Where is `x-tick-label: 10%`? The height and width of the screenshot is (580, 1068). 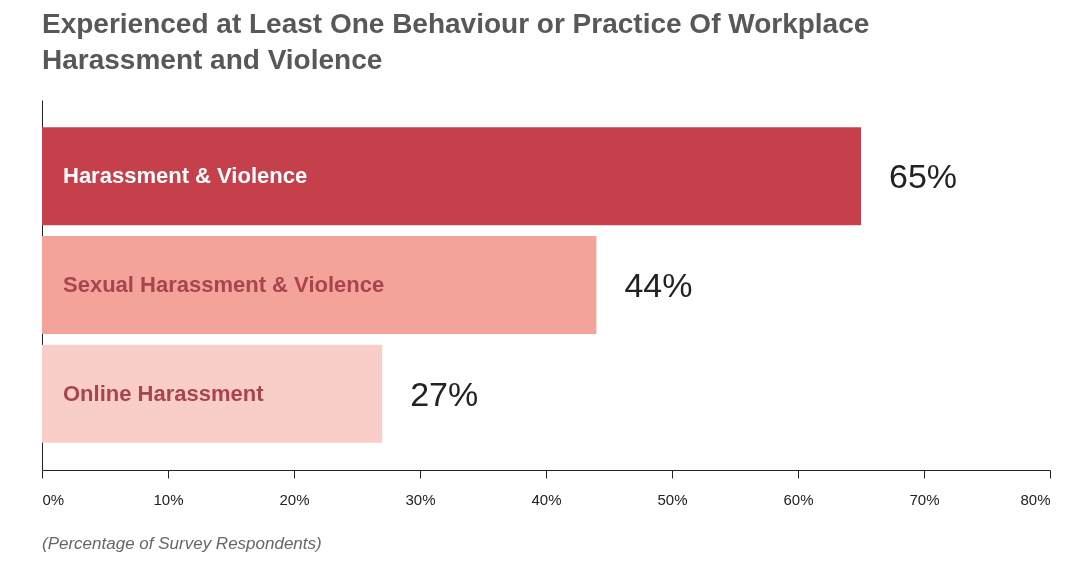
x-tick-label: 10% is located at coordinates (168, 499).